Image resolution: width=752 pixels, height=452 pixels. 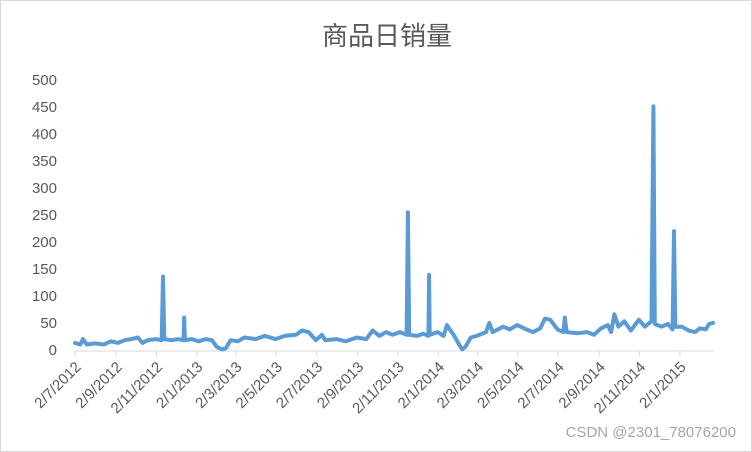 I want to click on y-tick-label: 50, so click(x=48, y=323).